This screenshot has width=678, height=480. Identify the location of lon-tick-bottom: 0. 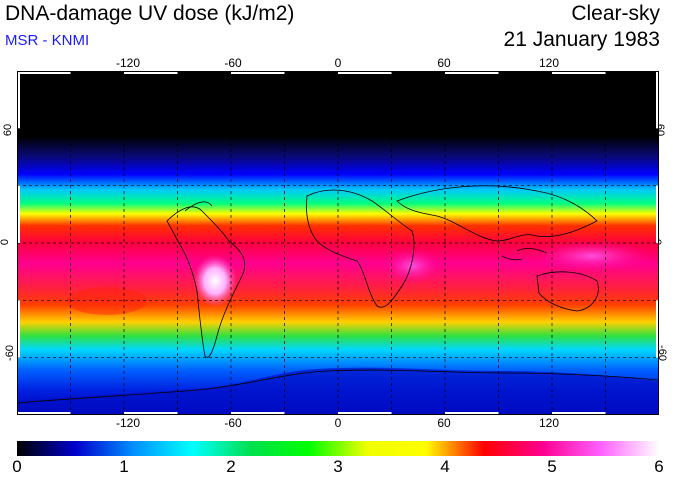
(338, 423).